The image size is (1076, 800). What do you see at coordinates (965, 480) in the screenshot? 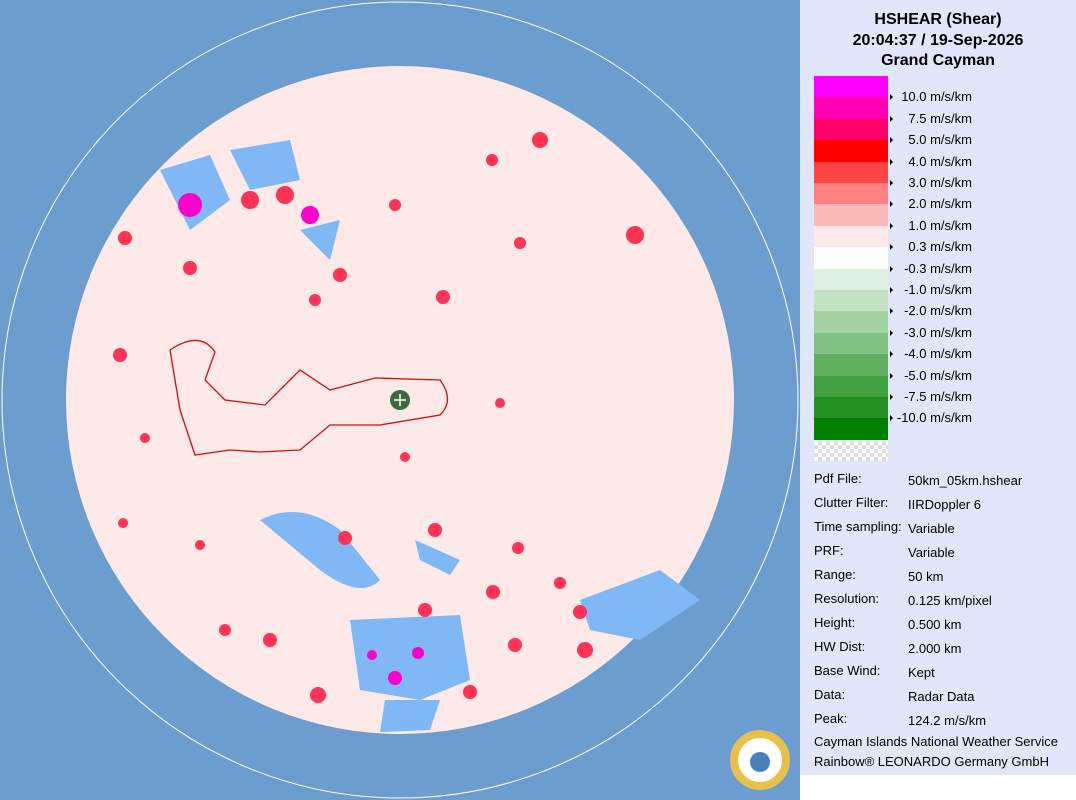
I see `info-value: 50km_05km.hshear` at bounding box center [965, 480].